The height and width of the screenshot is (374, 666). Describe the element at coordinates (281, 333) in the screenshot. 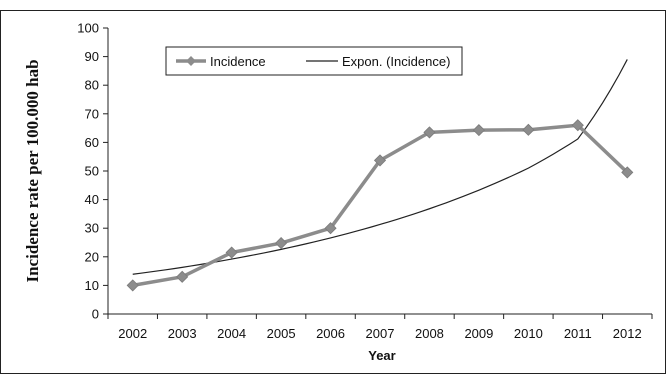

I see `x-tick-label: 2005` at that location.